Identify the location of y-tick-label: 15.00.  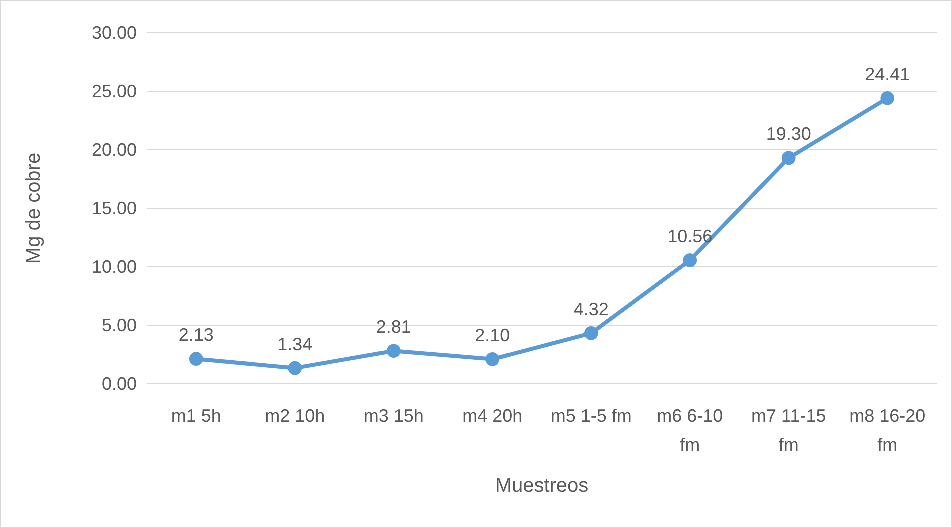
(114, 208).